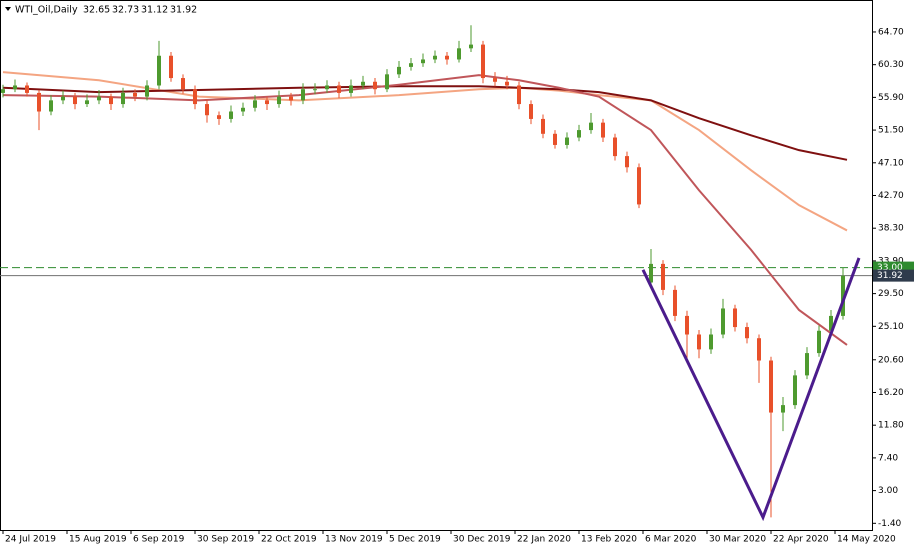  I want to click on symbol-label: WTI_Oil,Daily, so click(46, 10).